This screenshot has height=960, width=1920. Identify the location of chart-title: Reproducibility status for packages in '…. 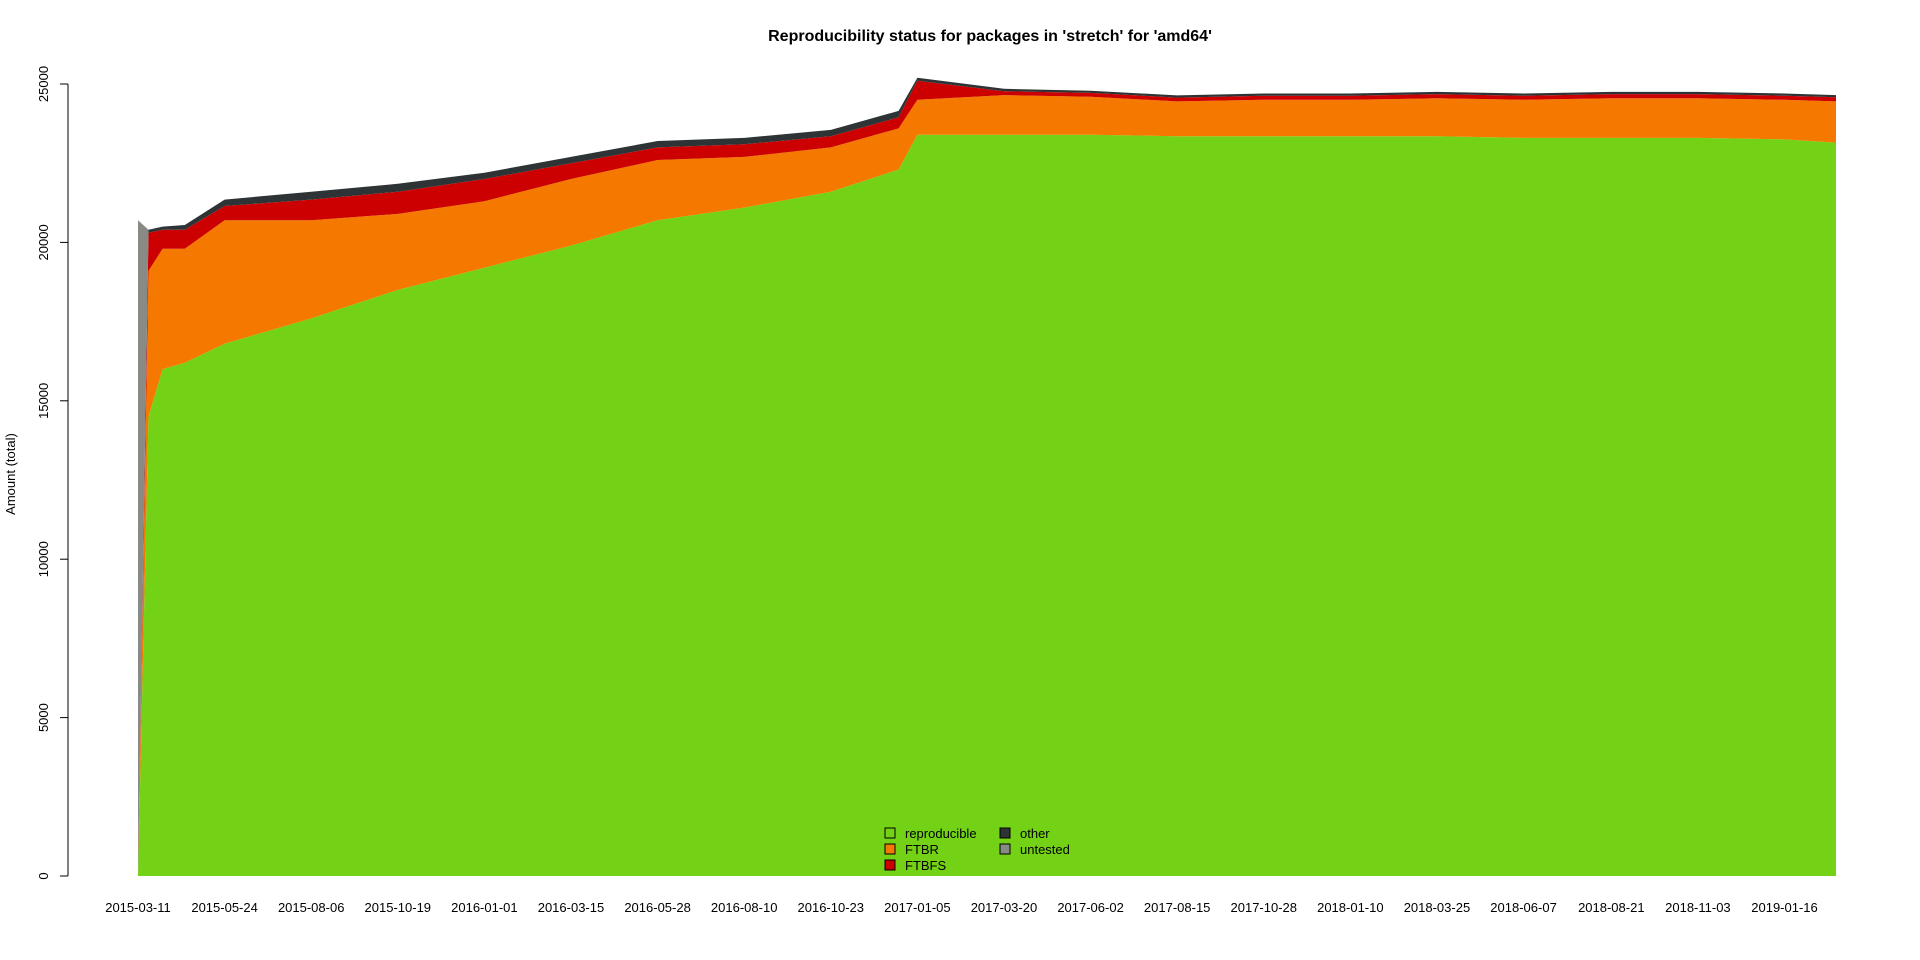
(990, 36).